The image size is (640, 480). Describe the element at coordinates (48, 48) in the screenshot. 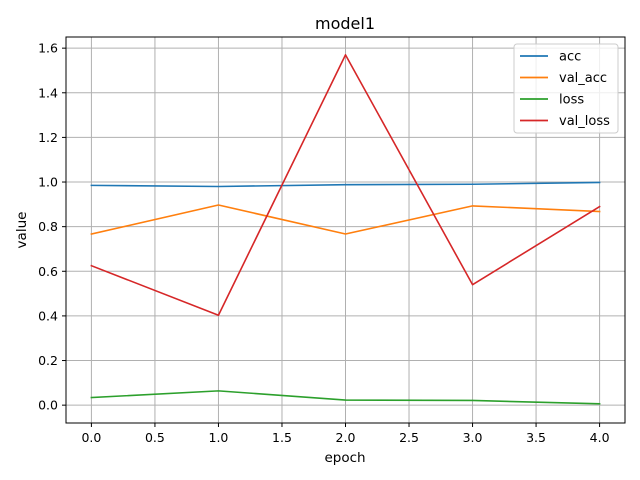

I see `y-tick-label: 1.6` at that location.